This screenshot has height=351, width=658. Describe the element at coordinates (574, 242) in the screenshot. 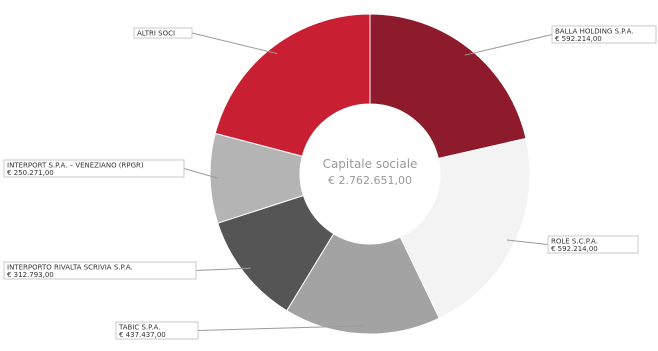

I see `slice-name-label: ROLE S.C.P.A.` at that location.